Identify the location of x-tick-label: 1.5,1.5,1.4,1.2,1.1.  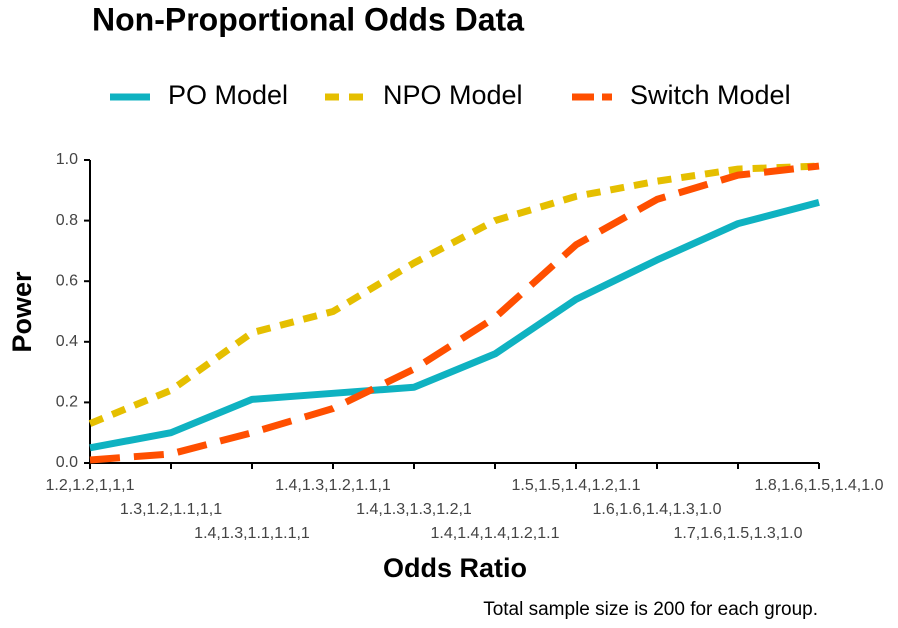
(576, 485).